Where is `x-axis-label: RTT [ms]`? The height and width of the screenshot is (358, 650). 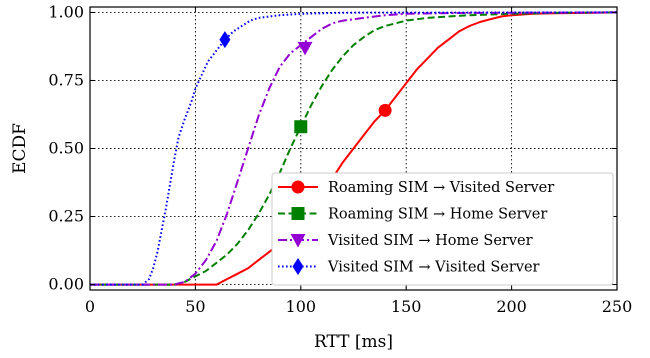
x-axis-label: RTT [ms] is located at coordinates (353, 342).